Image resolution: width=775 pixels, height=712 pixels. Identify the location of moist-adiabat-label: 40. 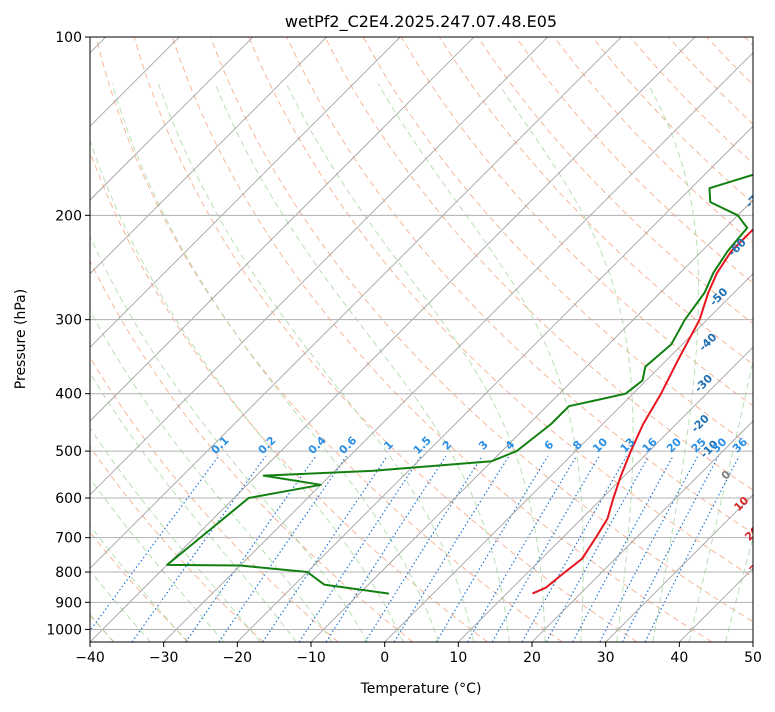
(767, 596).